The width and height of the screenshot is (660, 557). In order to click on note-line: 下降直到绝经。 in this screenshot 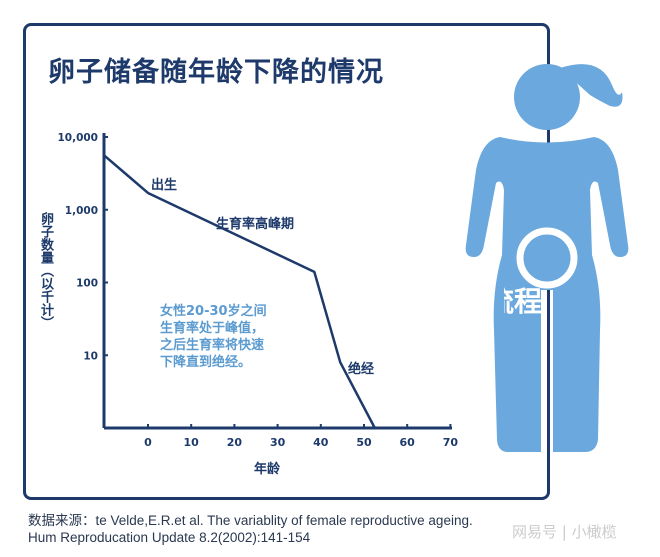, I will do `click(206, 362)`.